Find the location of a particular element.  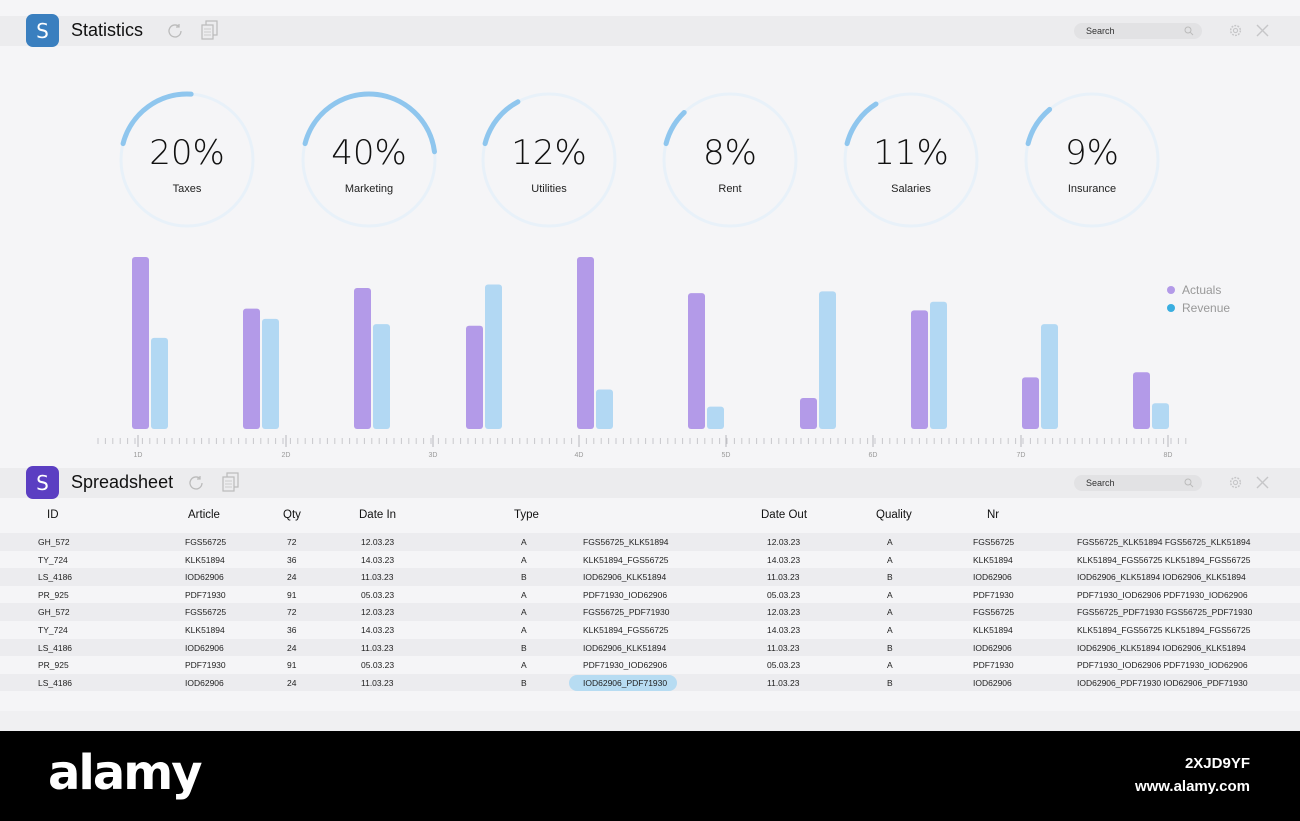

column-header-qty: Qty is located at coordinates (292, 515).